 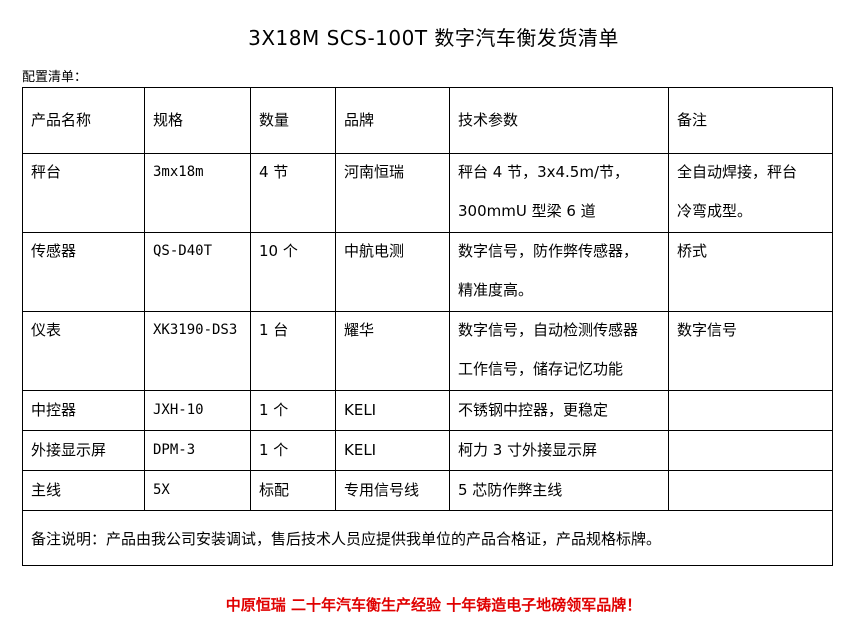 What do you see at coordinates (392, 351) in the screenshot?
I see `brand-cell: 耀华` at bounding box center [392, 351].